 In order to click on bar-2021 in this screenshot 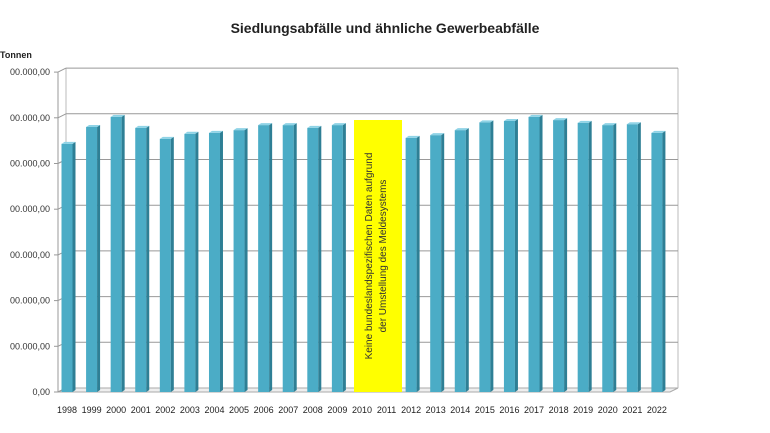, I will do `click(633, 257)`.